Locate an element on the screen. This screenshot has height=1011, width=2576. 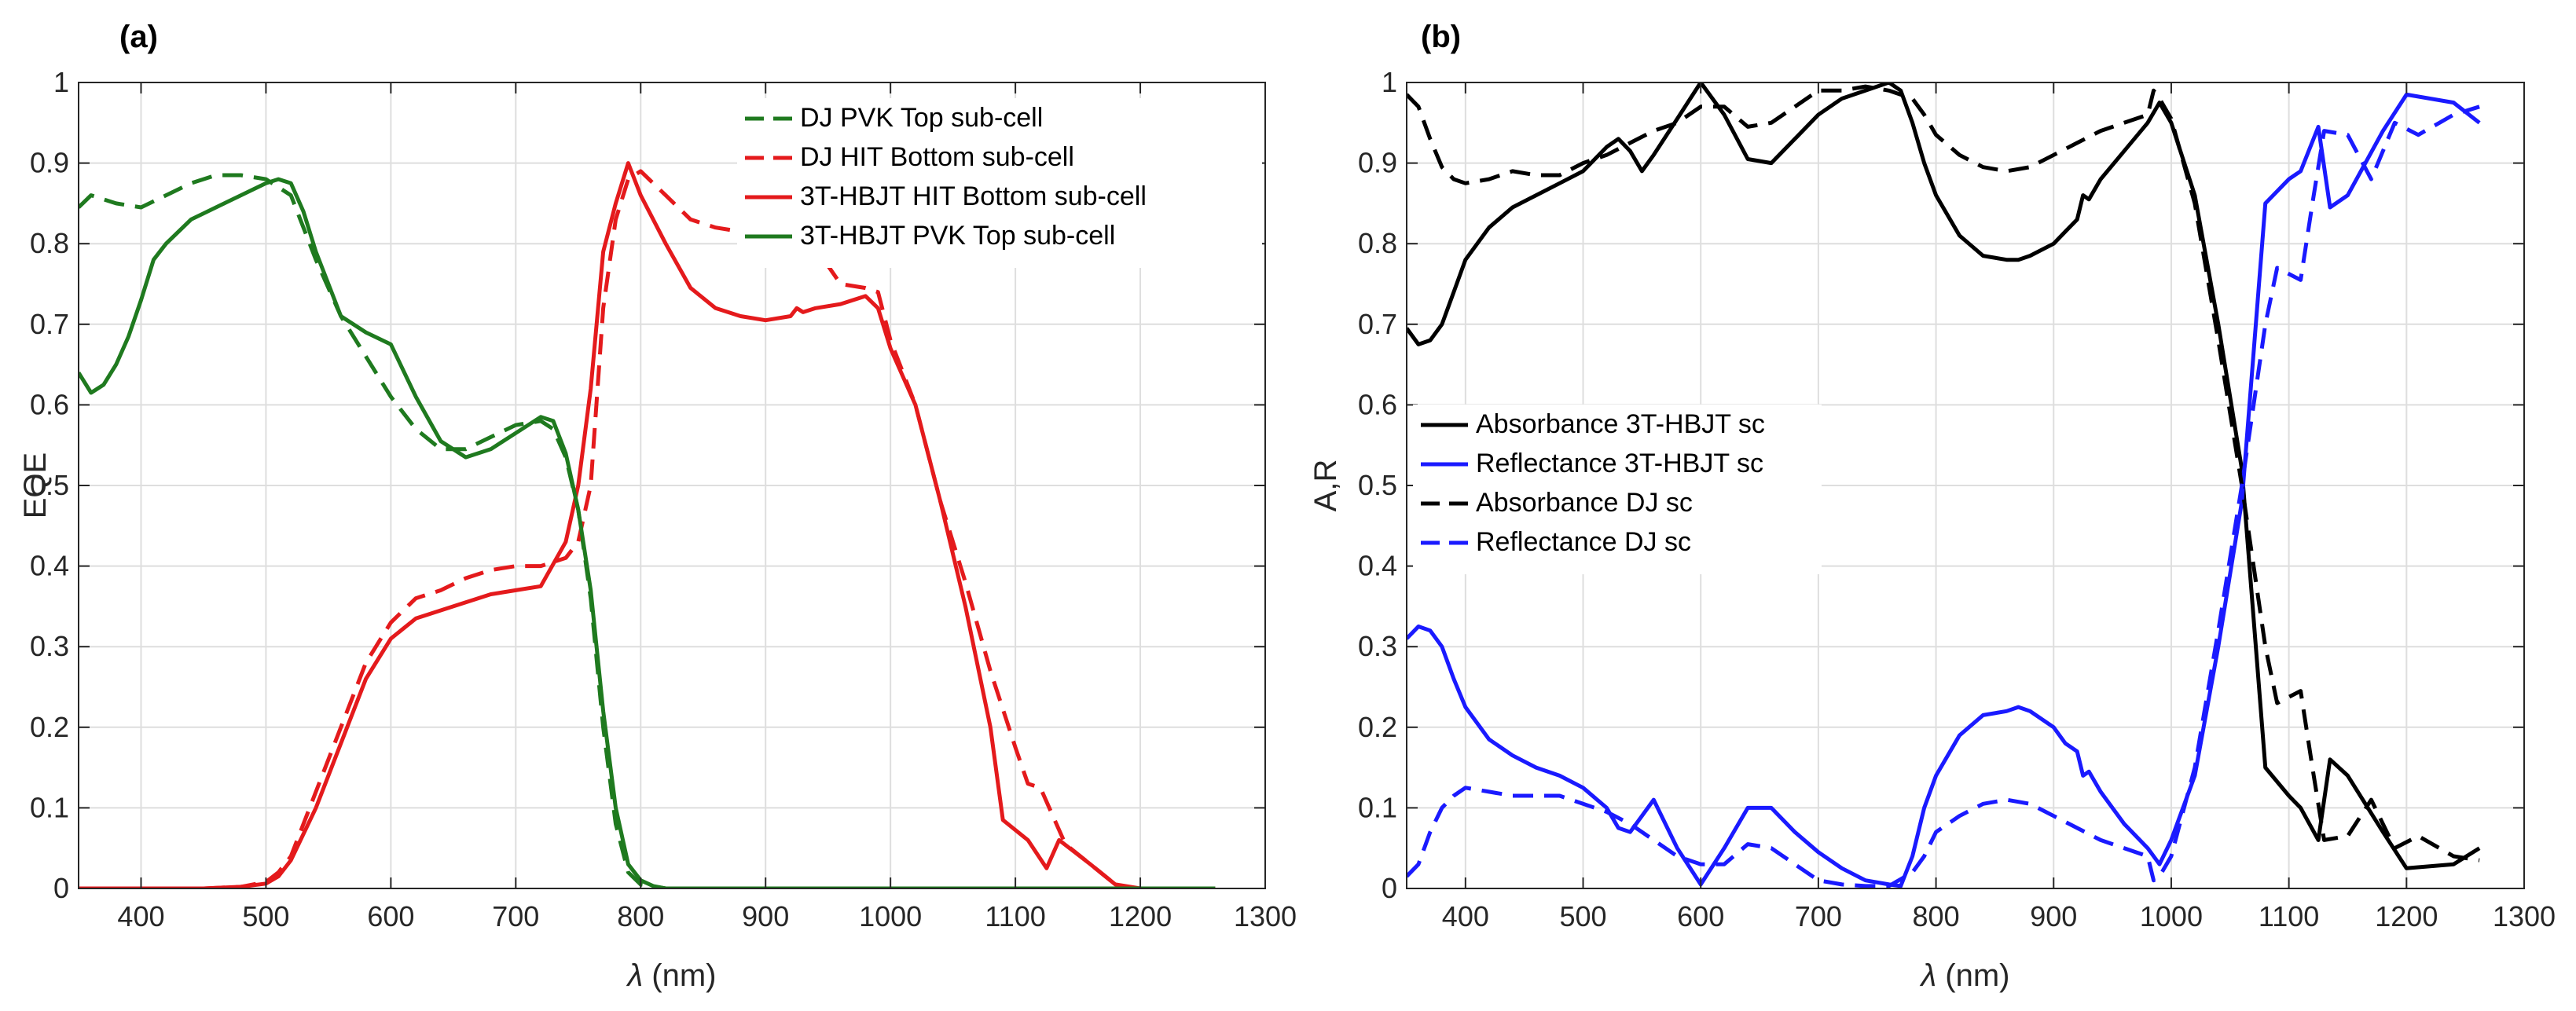
panel-a-xtick-label-700: 700 is located at coordinates (515, 916).